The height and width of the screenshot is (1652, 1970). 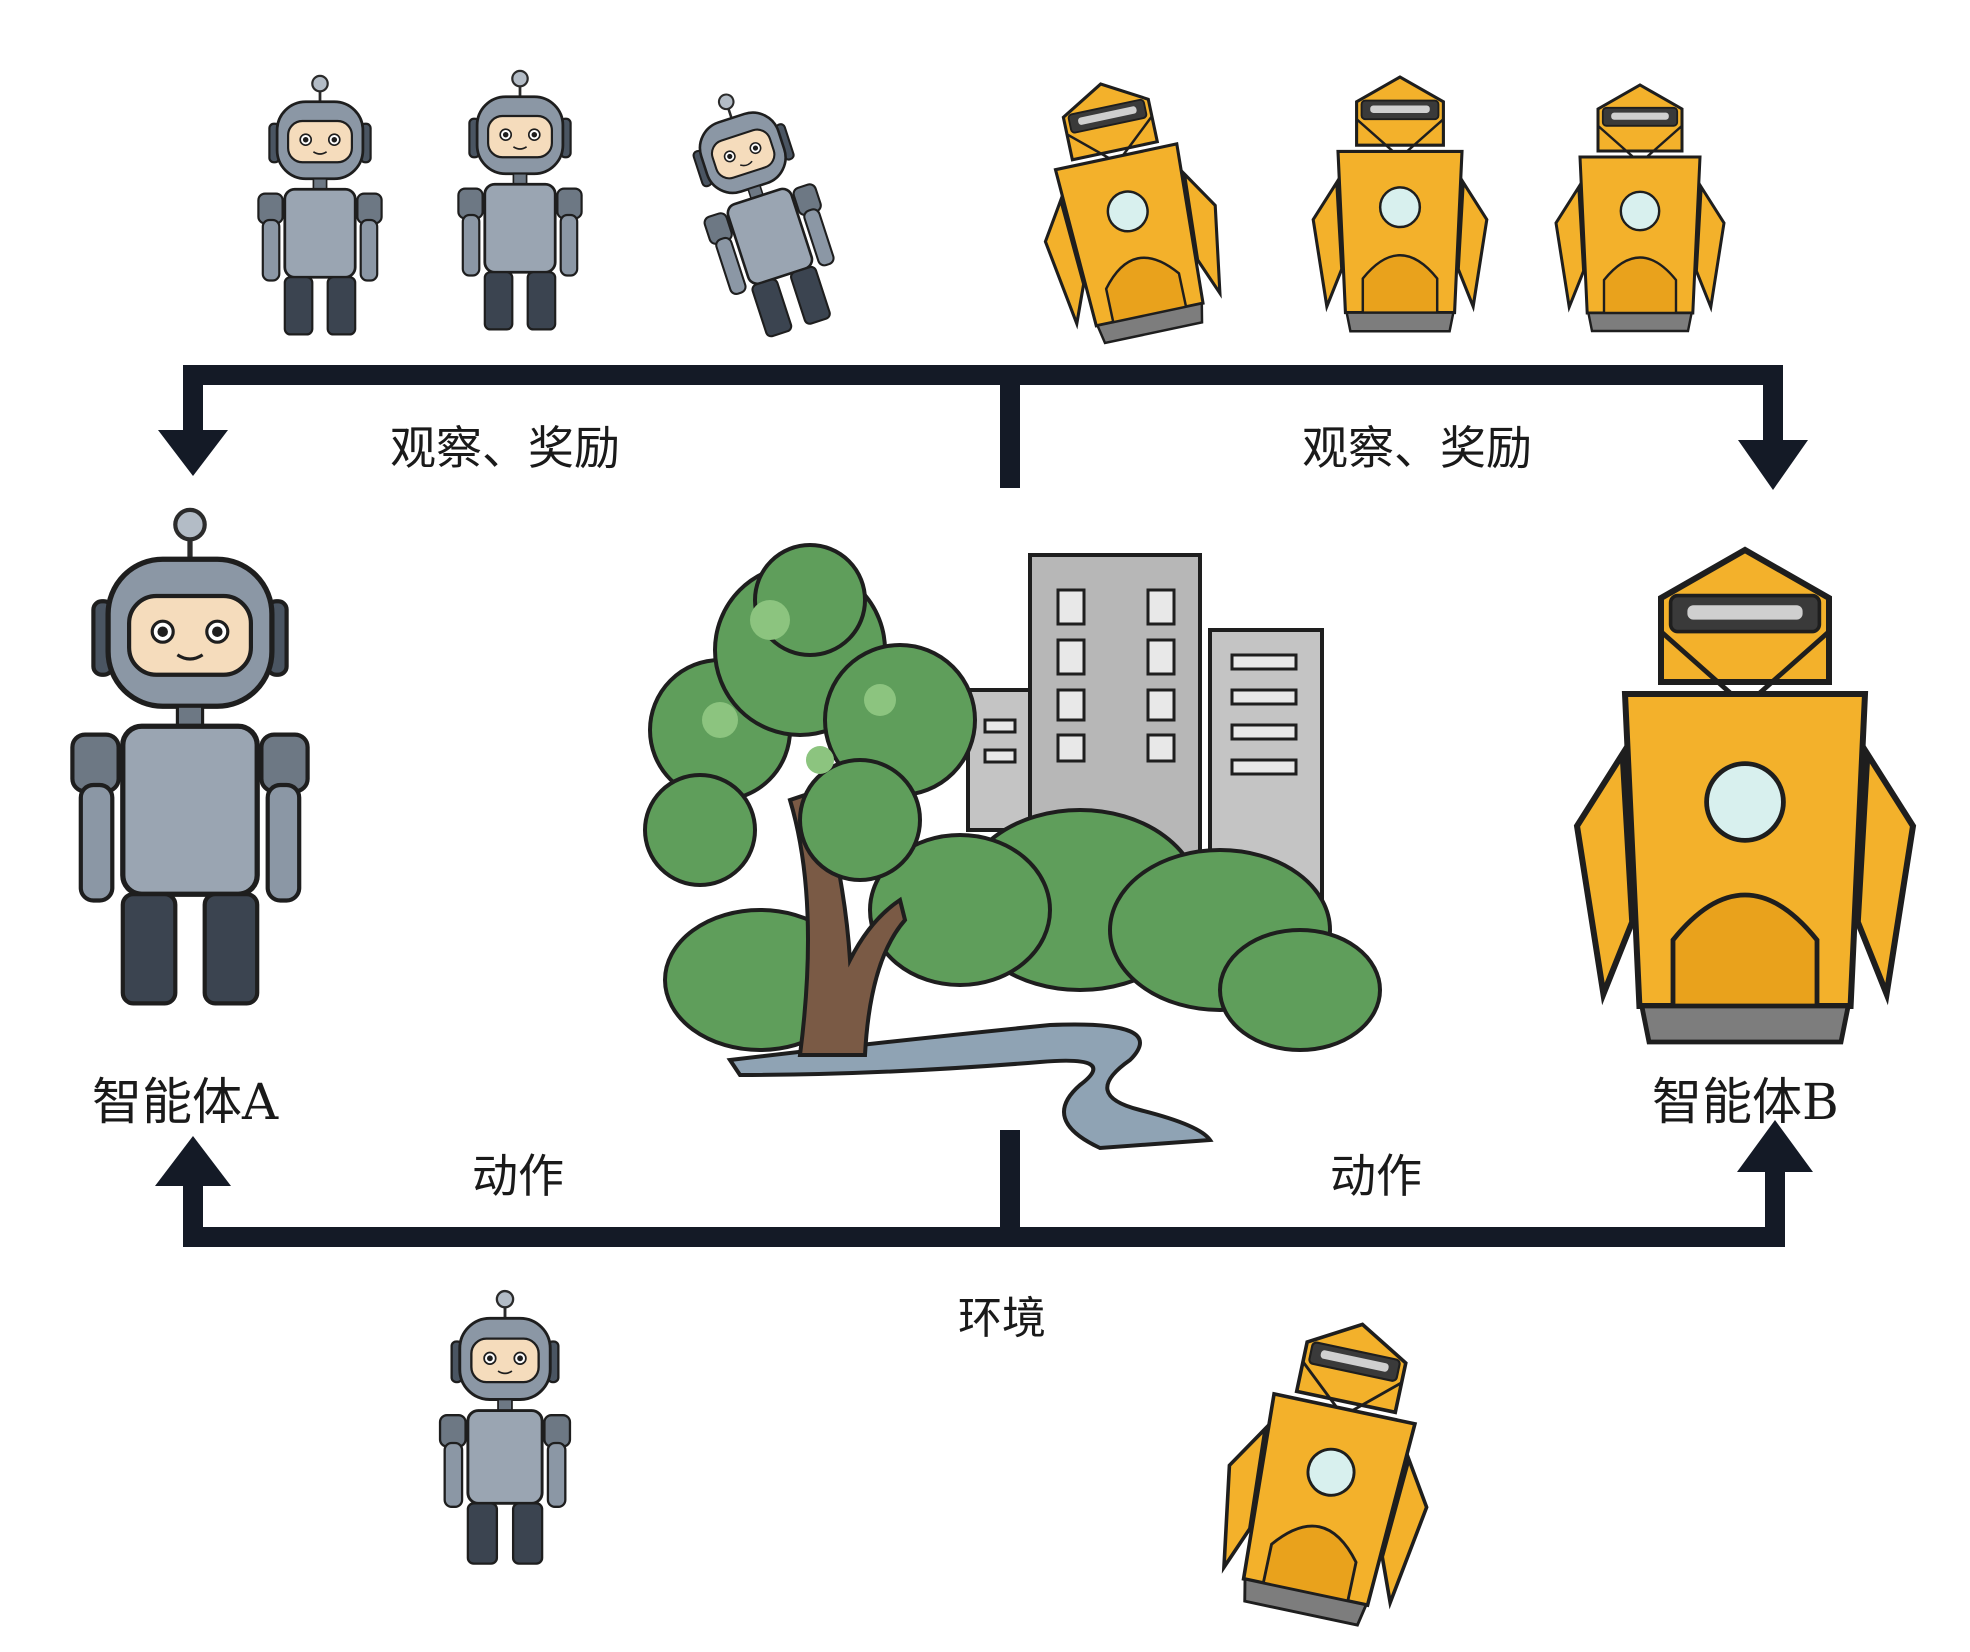 I want to click on label-agent-b: 智能体B, so click(x=1745, y=1102).